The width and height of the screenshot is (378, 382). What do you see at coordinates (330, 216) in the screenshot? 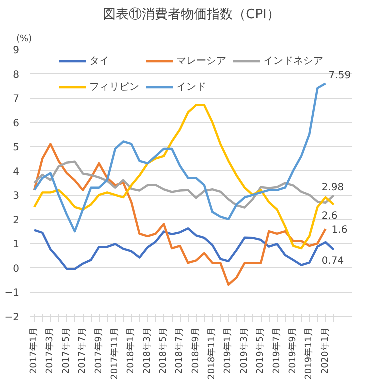
I see `annotation: 2.6` at bounding box center [330, 216].